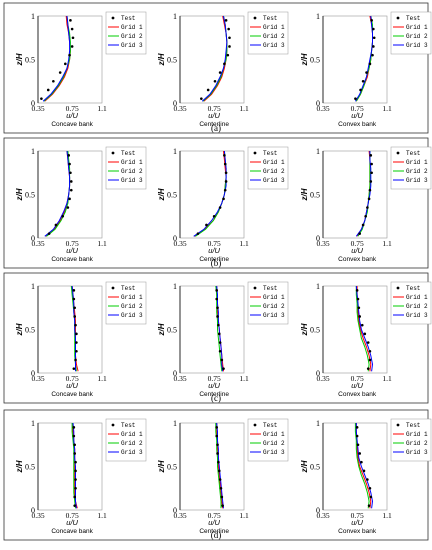 The width and height of the screenshot is (432, 550). I want to click on x-tick-label: 1.1, so click(102, 108).